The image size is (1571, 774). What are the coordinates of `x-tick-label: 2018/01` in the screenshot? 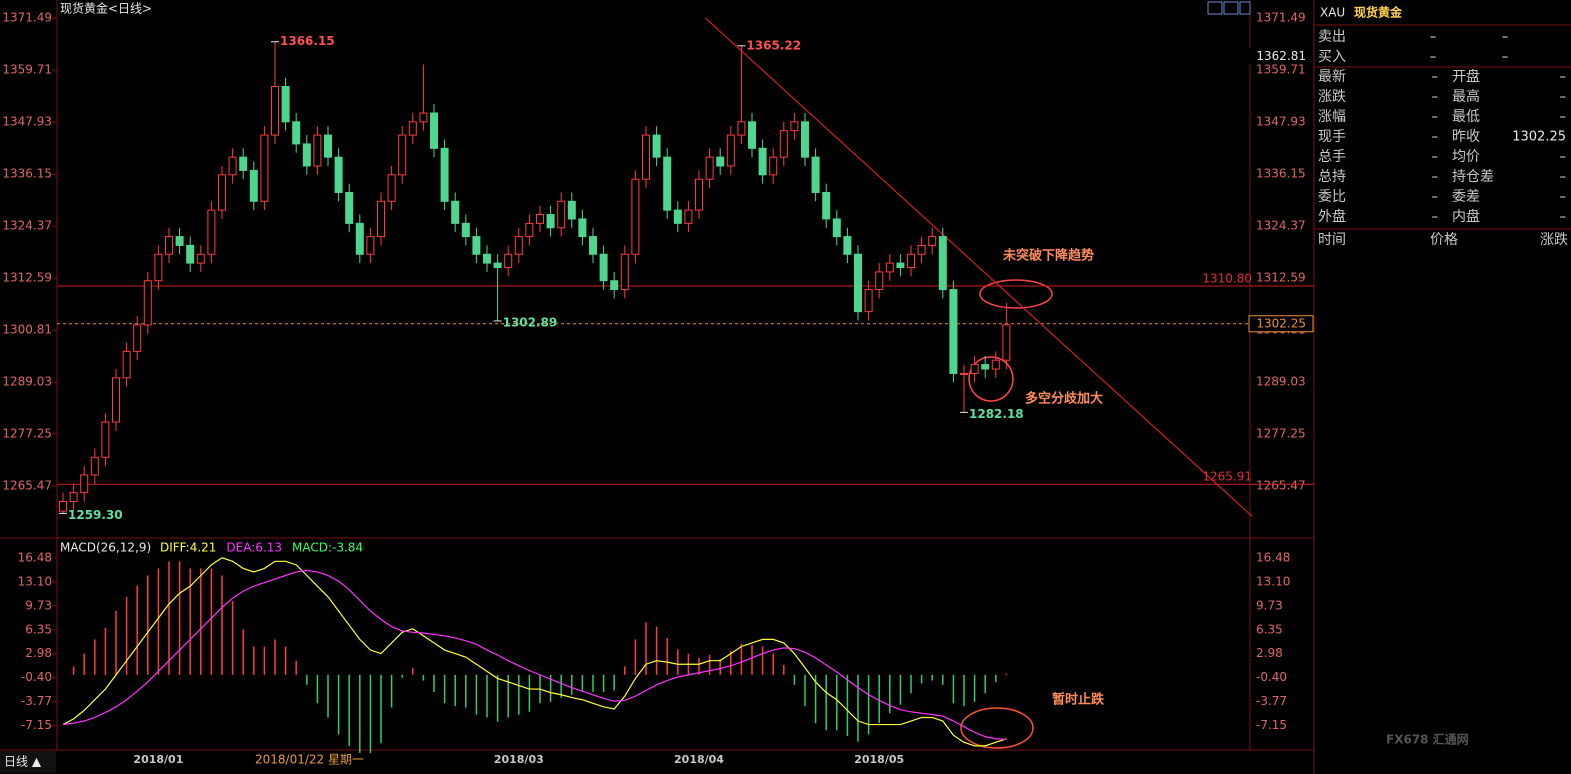 It's located at (158, 759).